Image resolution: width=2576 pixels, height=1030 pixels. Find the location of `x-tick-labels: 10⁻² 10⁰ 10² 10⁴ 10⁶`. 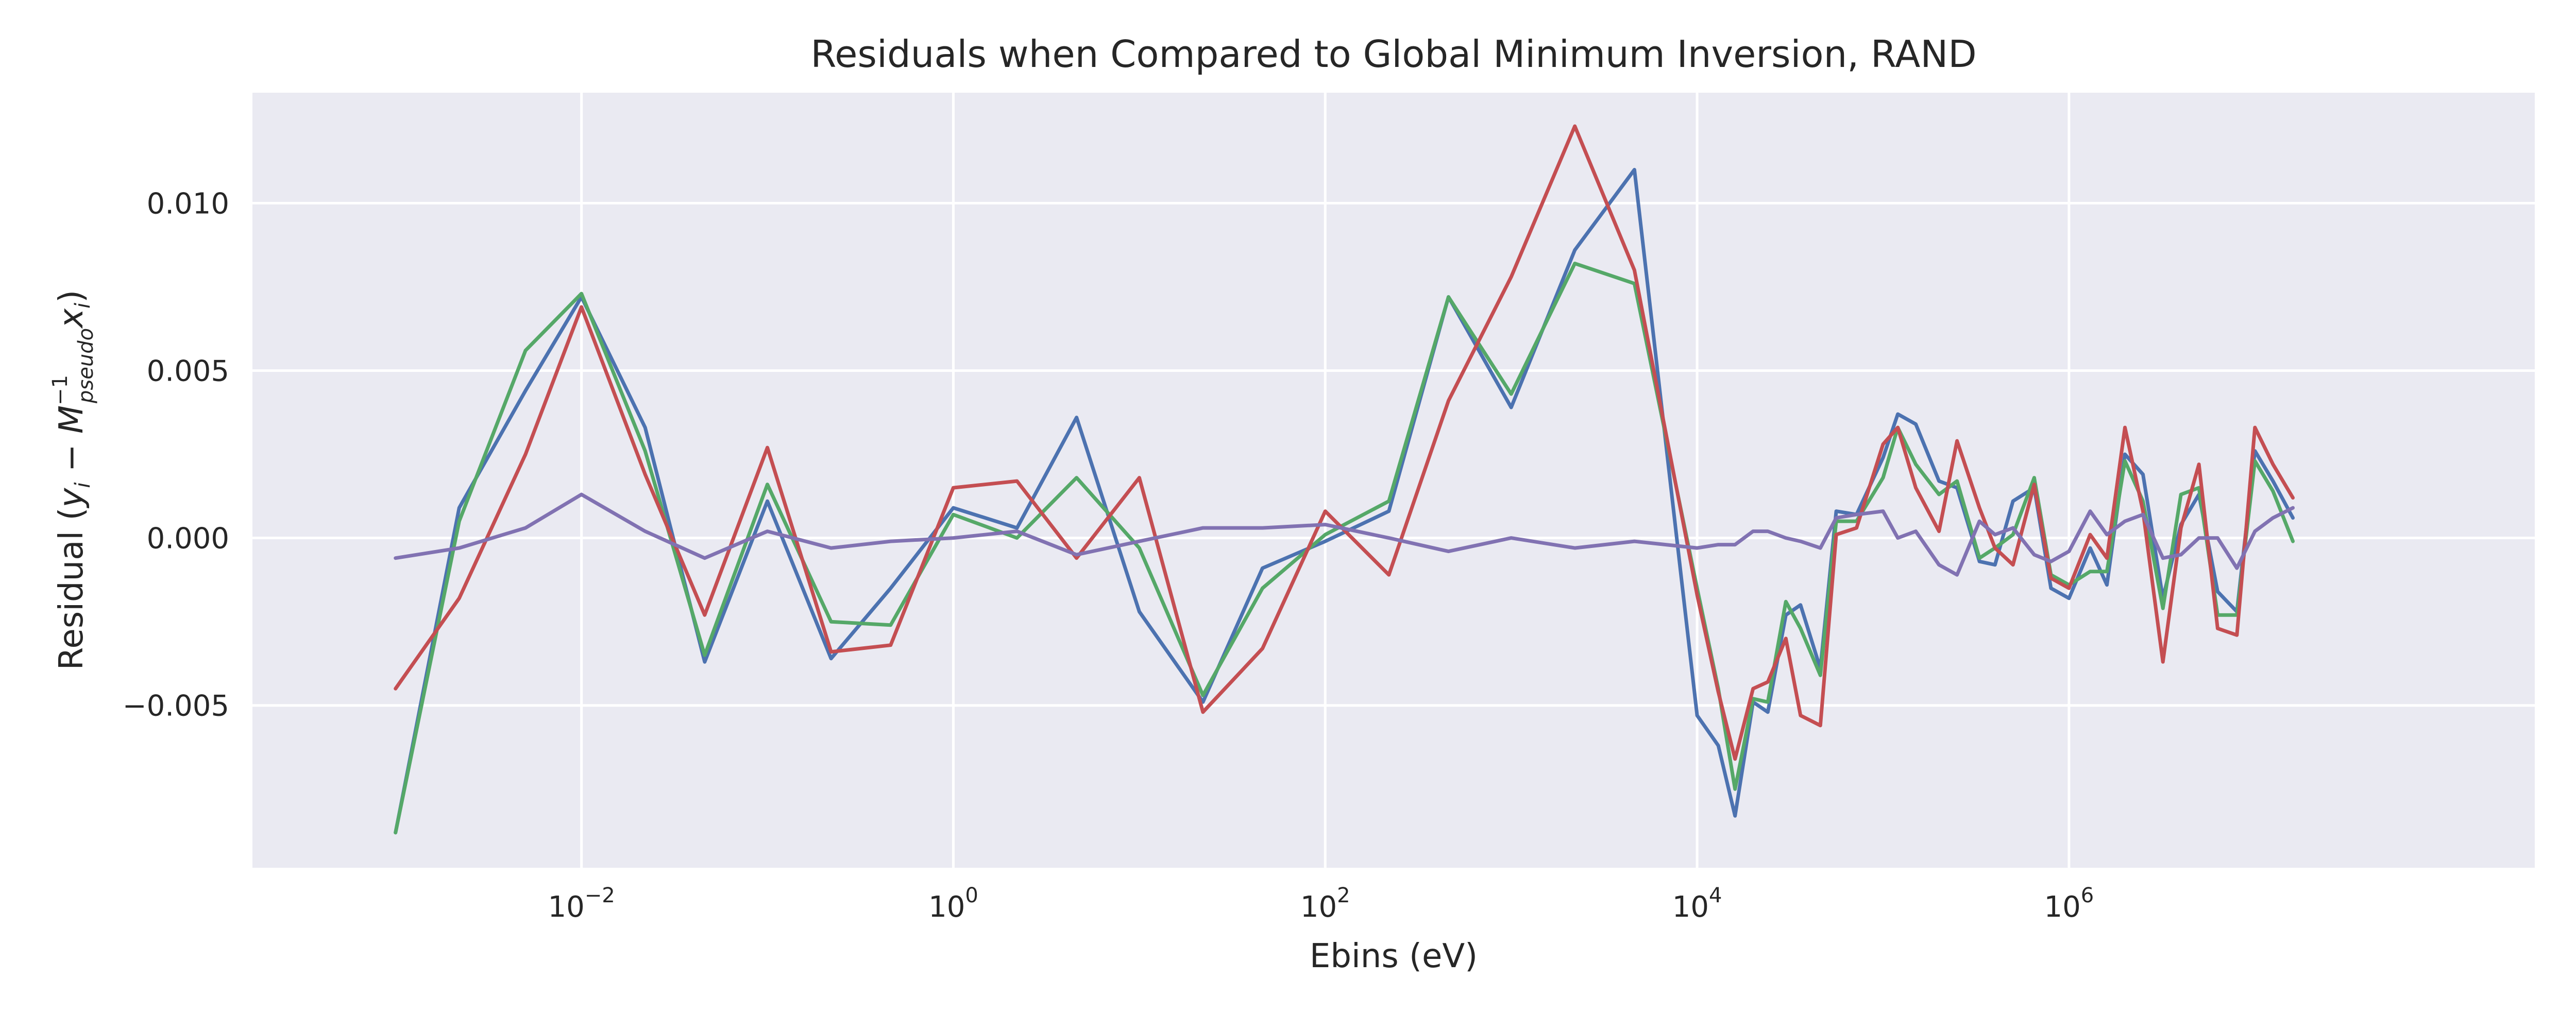

x-tick-labels: 10⁻² 10⁰ 10² 10⁴ 10⁶ is located at coordinates (1321, 904).